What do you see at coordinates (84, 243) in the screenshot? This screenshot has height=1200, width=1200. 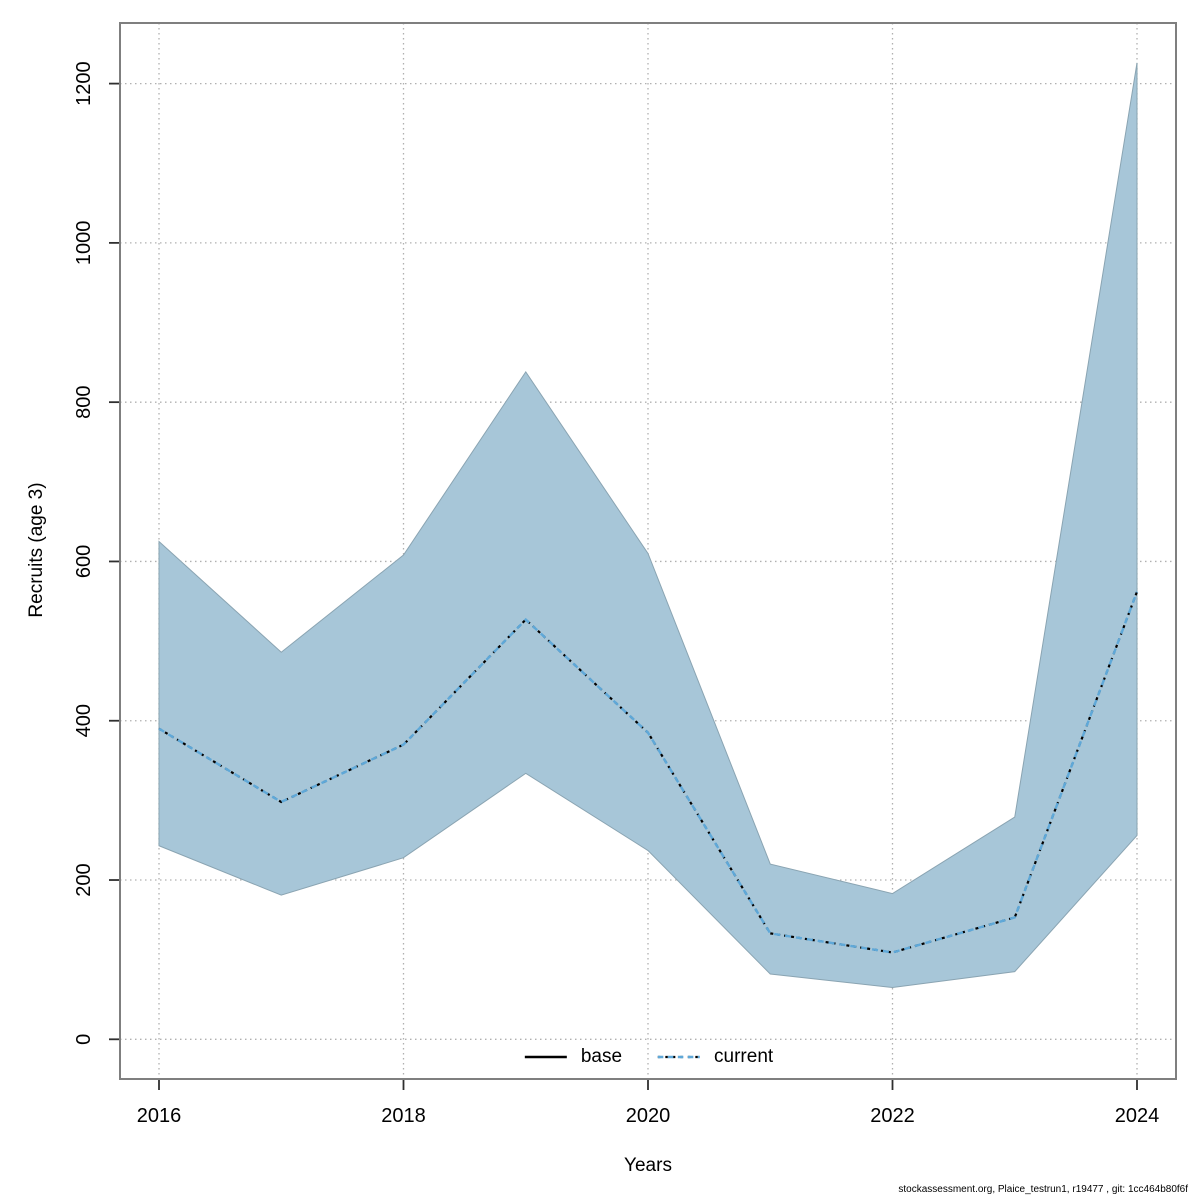 I see `y-tick-label: 1000` at bounding box center [84, 243].